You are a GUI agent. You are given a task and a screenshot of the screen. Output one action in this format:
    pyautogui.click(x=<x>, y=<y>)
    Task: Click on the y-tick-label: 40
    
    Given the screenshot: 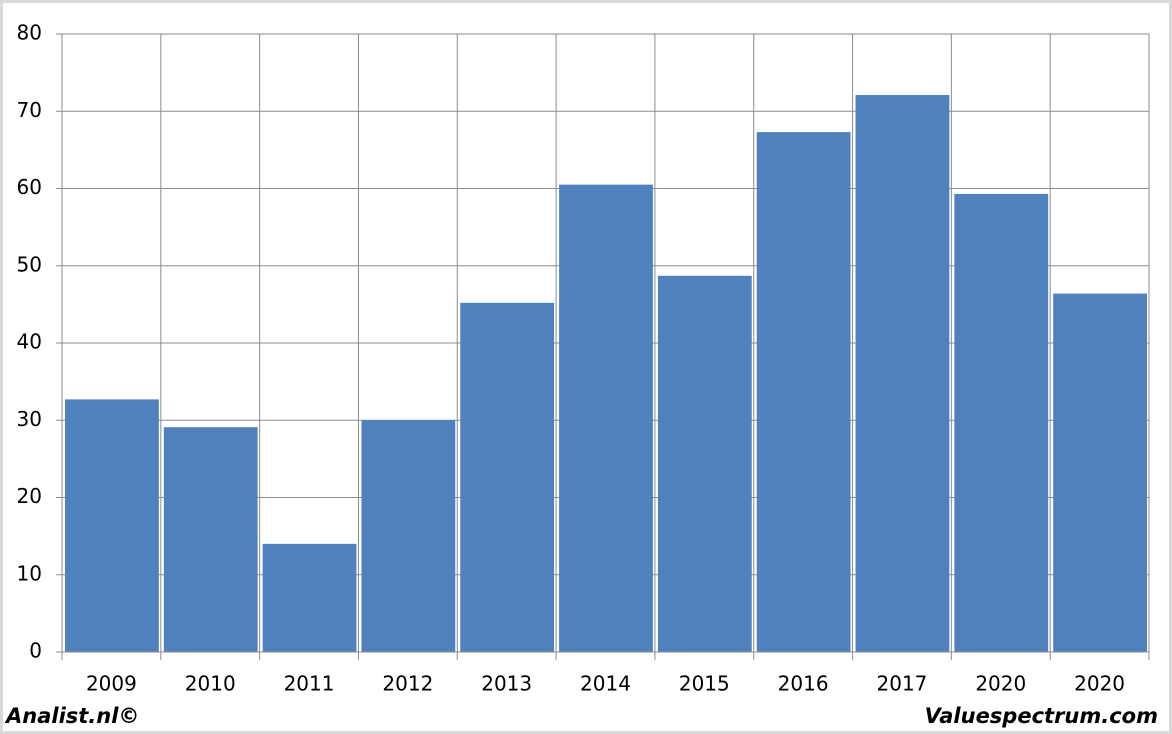 What is the action you would take?
    pyautogui.click(x=29, y=342)
    